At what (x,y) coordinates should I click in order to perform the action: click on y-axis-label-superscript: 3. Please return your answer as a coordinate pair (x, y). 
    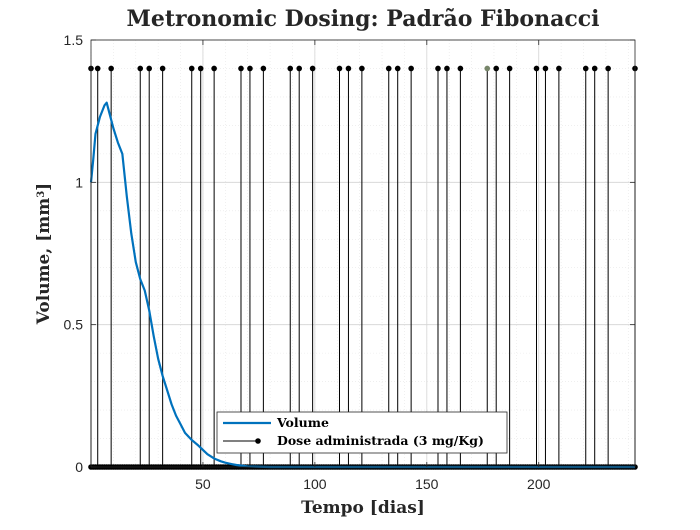
    Looking at the image, I should click on (41, 194).